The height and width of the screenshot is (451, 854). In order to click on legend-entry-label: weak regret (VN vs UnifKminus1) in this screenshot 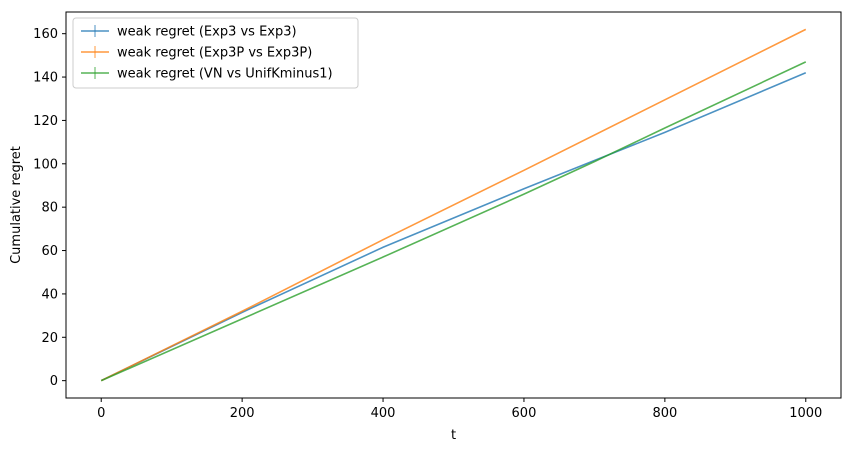, I will do `click(225, 74)`.